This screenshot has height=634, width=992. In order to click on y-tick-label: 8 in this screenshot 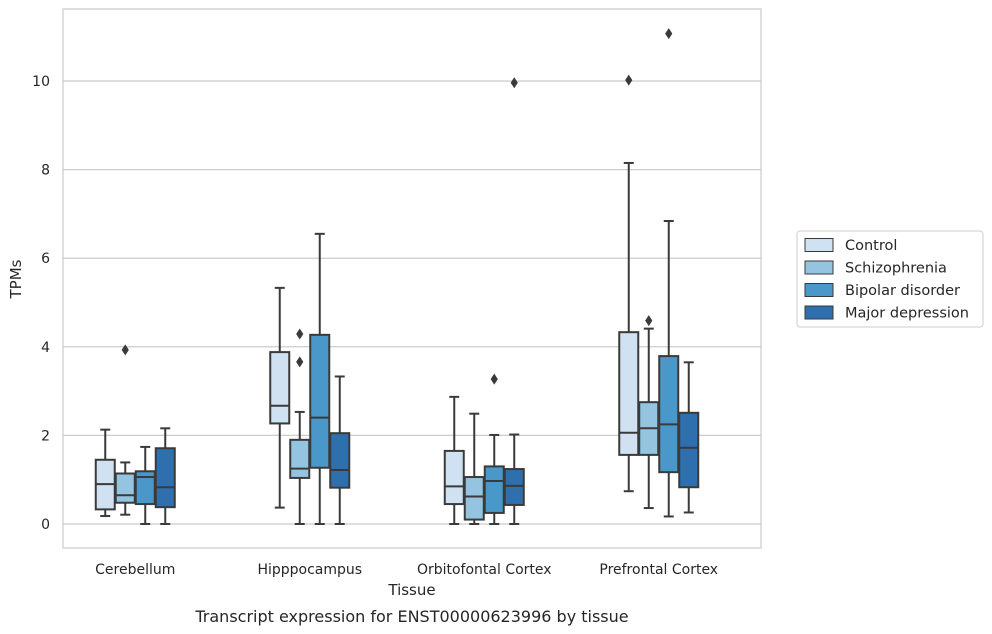, I will do `click(45, 171)`.